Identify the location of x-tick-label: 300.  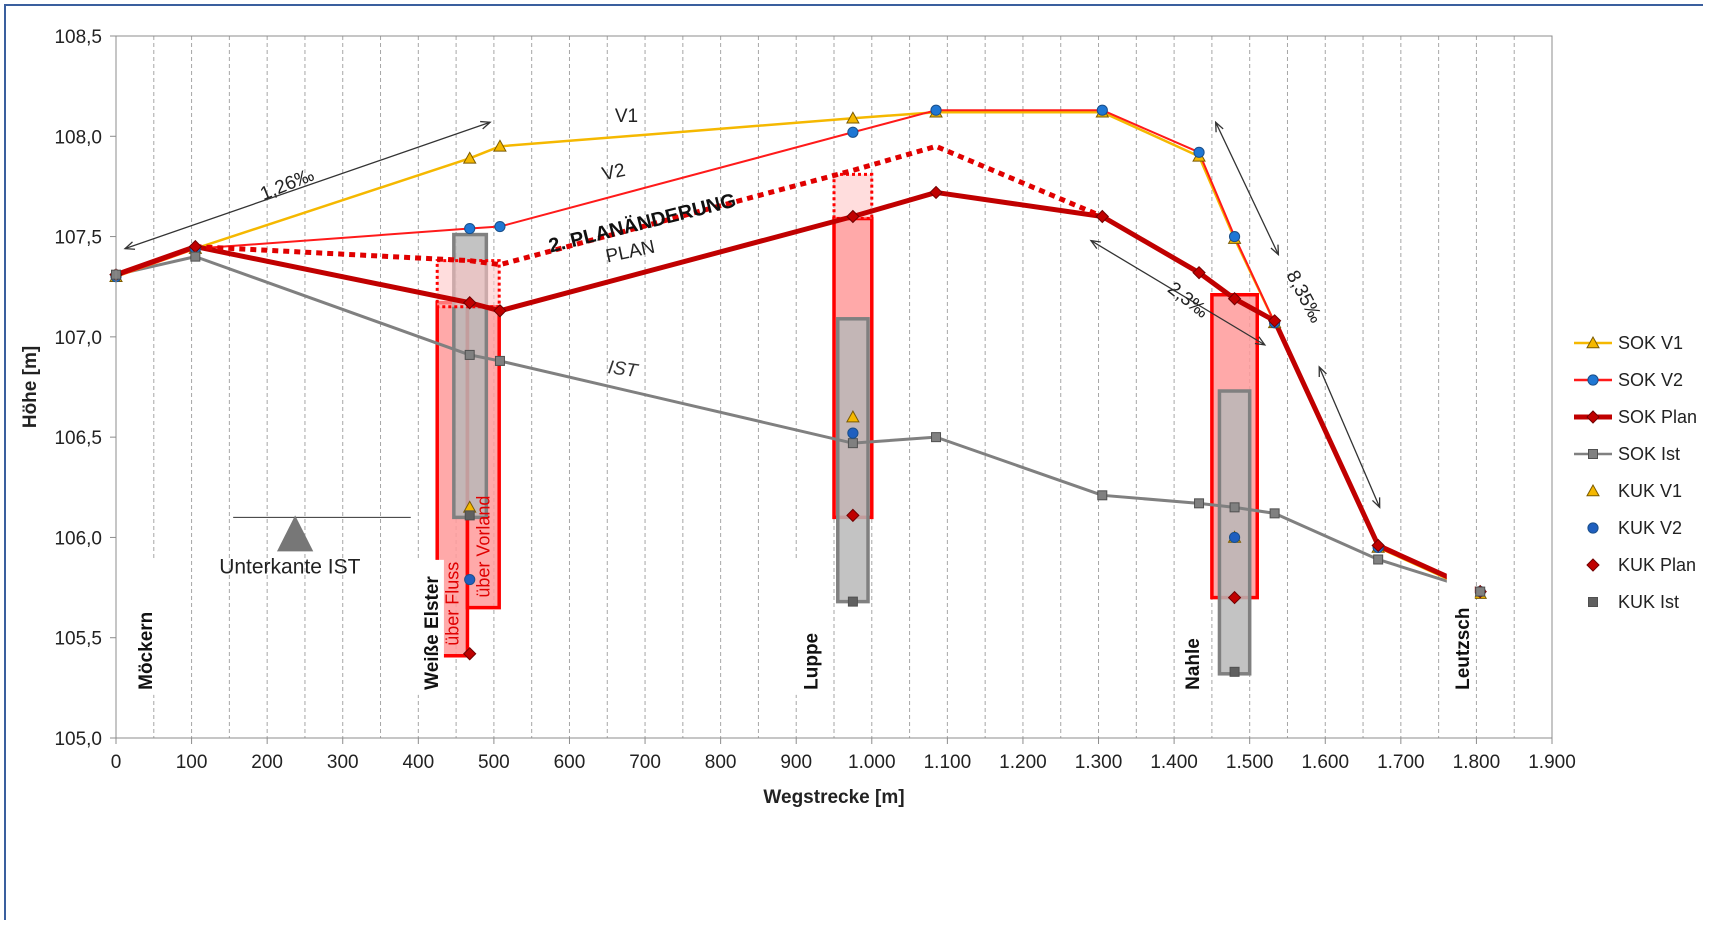
(343, 762).